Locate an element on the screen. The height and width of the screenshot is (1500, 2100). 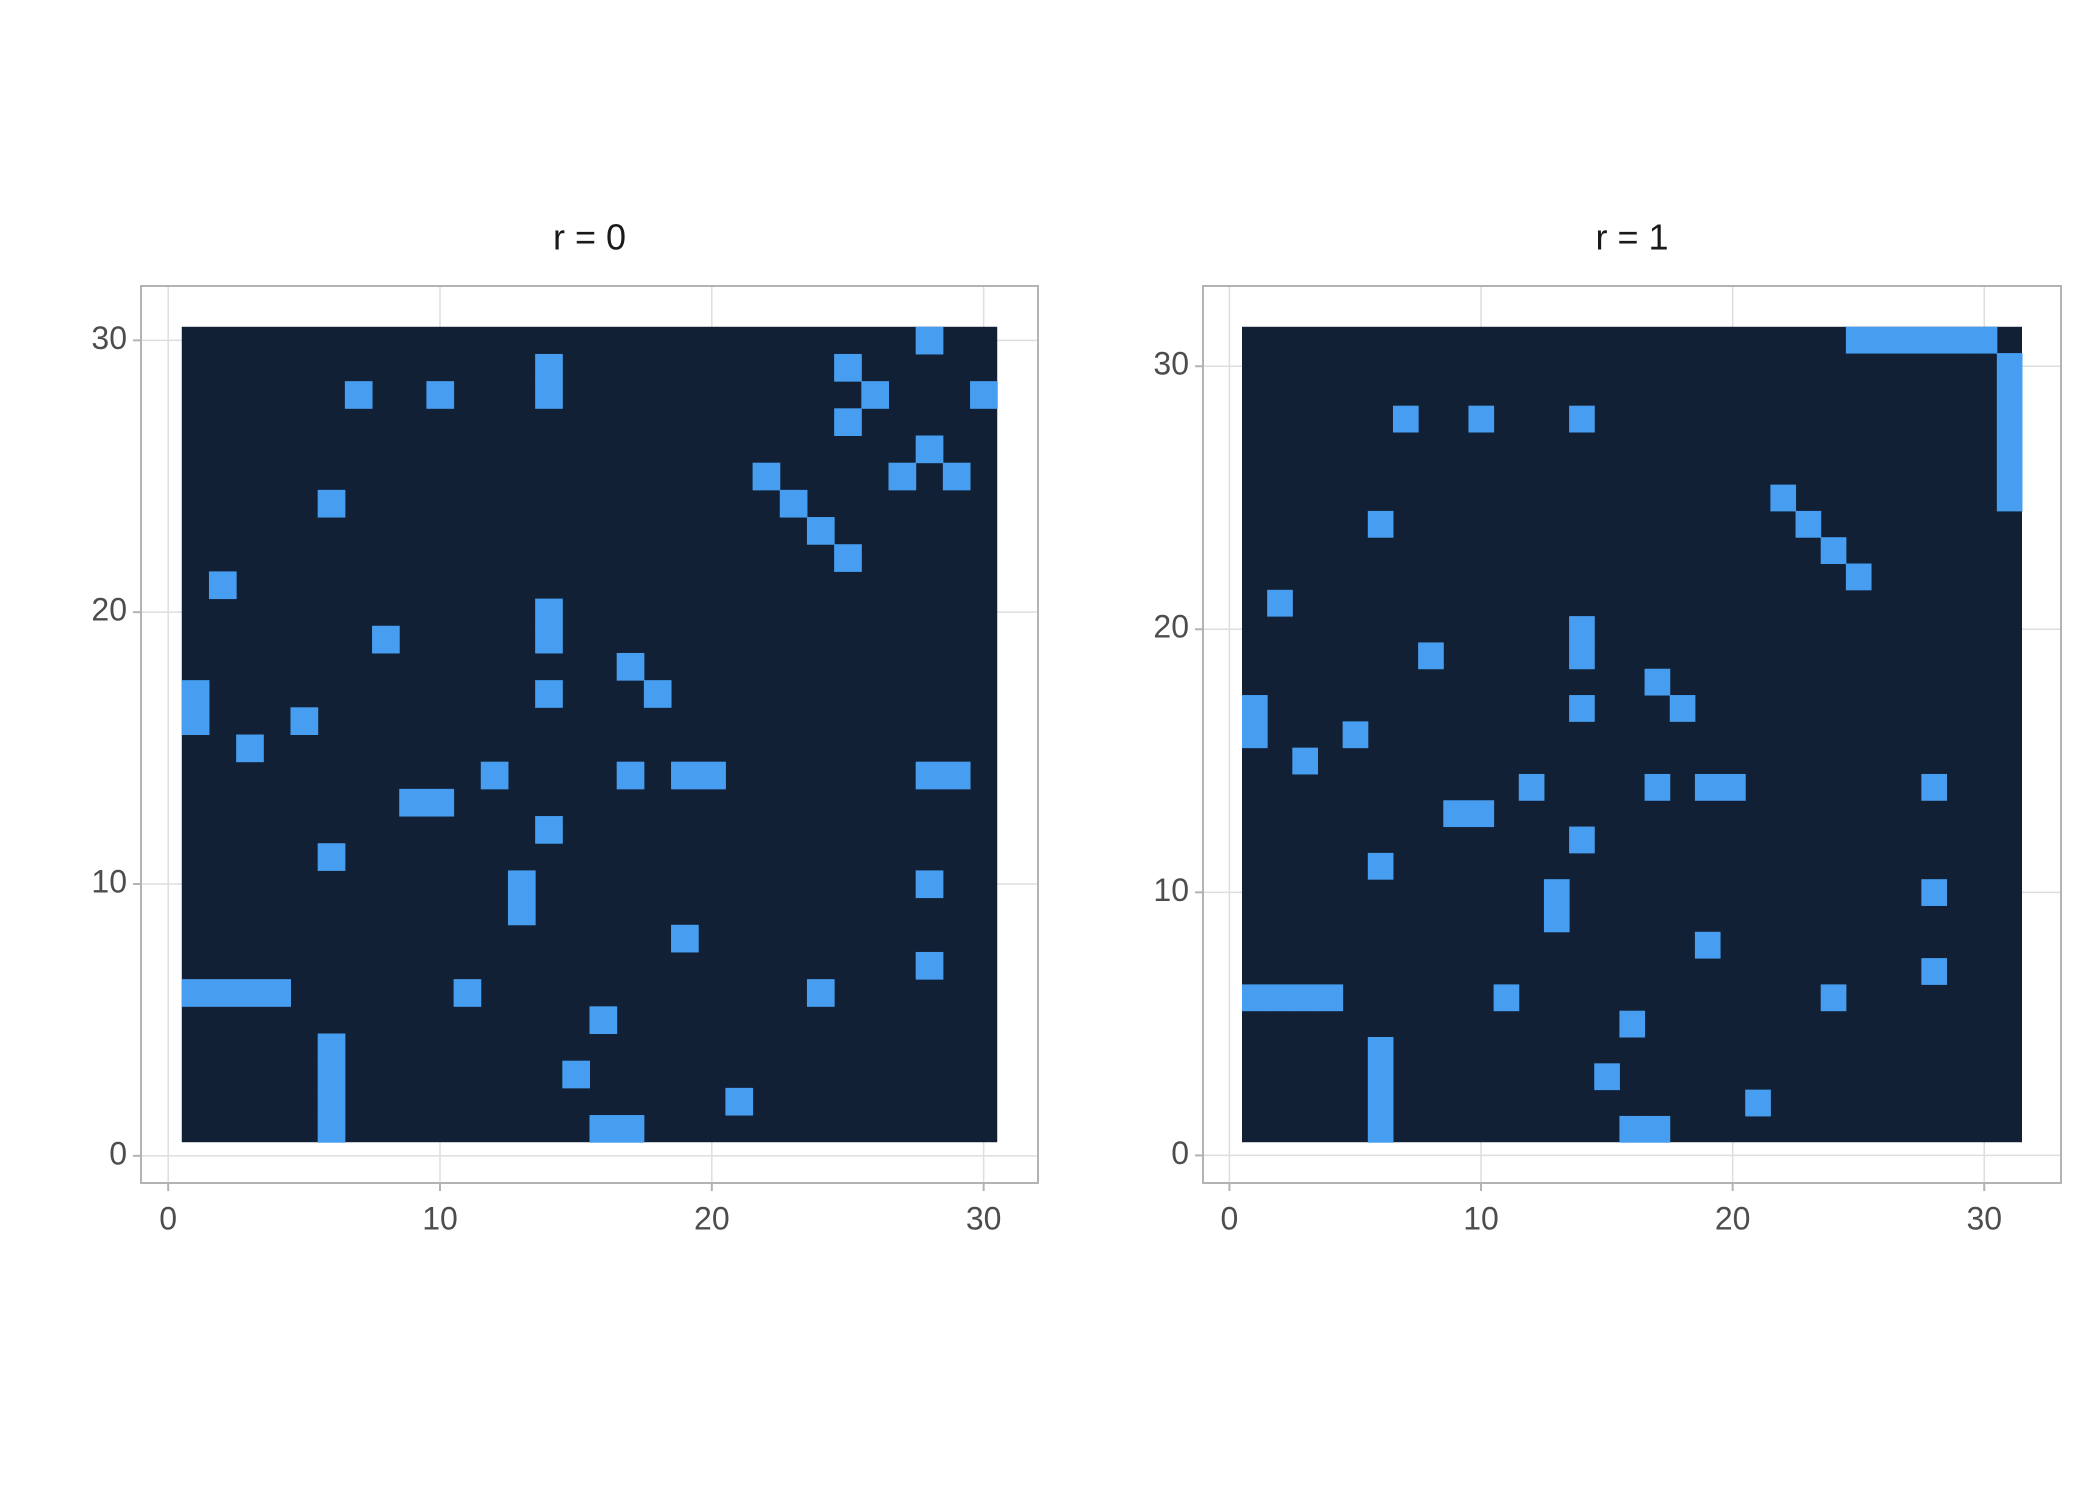
x-tick-label: 10 is located at coordinates (1481, 1218).